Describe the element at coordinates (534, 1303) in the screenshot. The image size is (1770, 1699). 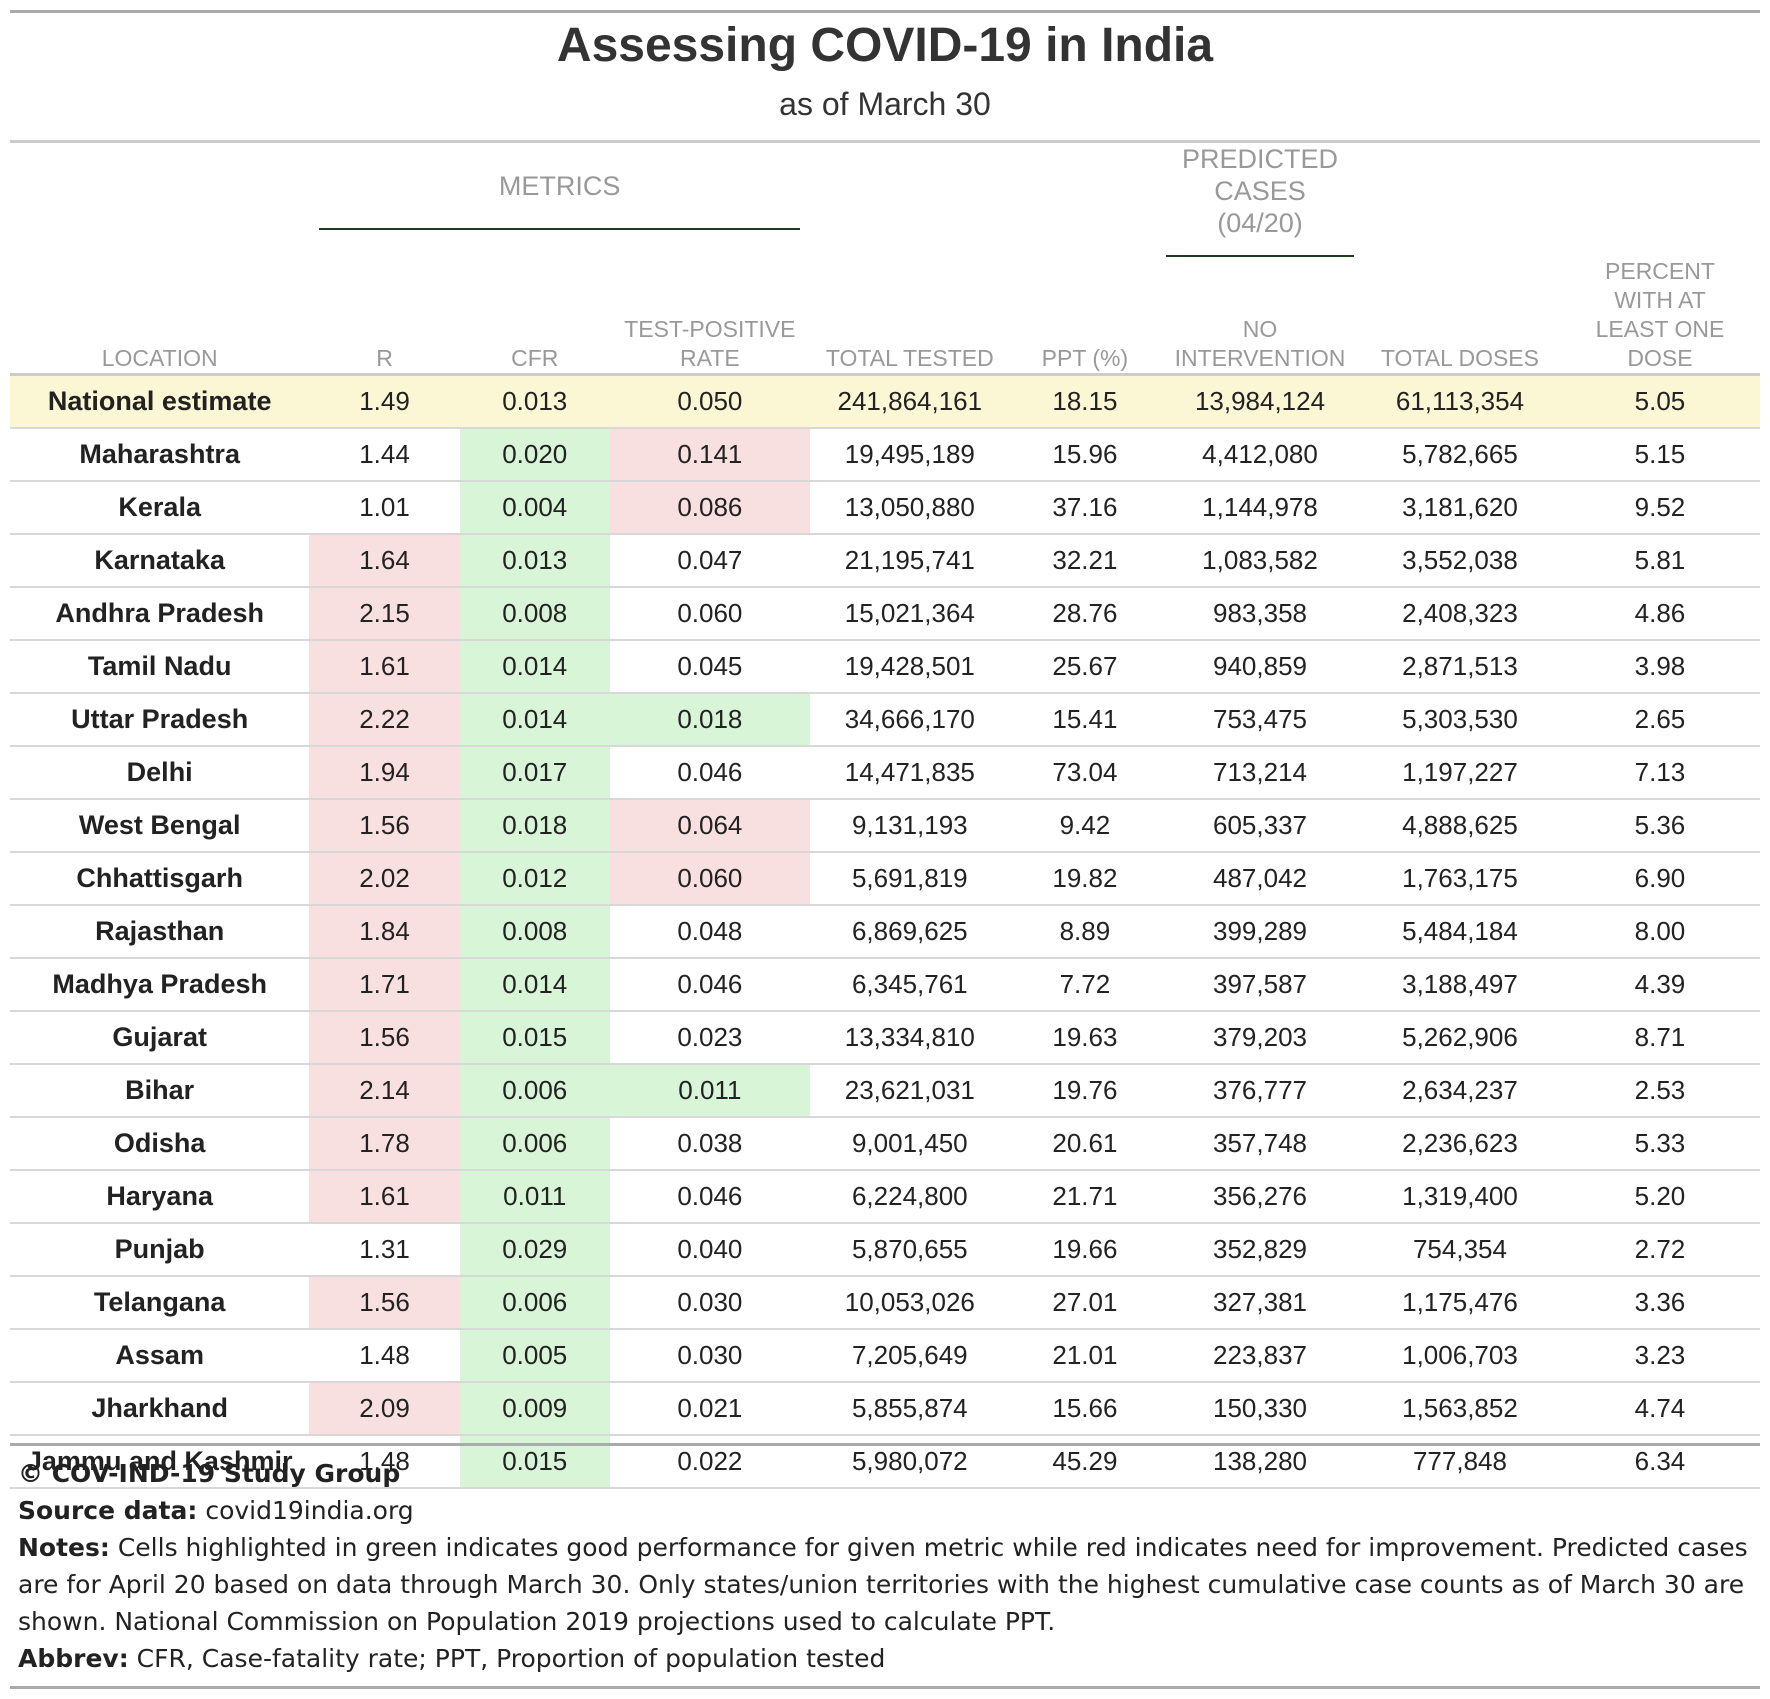
I see `cell-cfr: 0.006` at that location.